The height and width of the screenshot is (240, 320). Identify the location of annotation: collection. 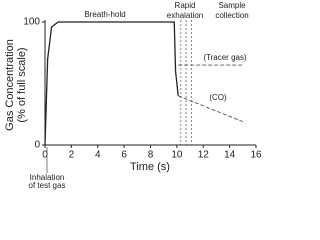
(231, 15).